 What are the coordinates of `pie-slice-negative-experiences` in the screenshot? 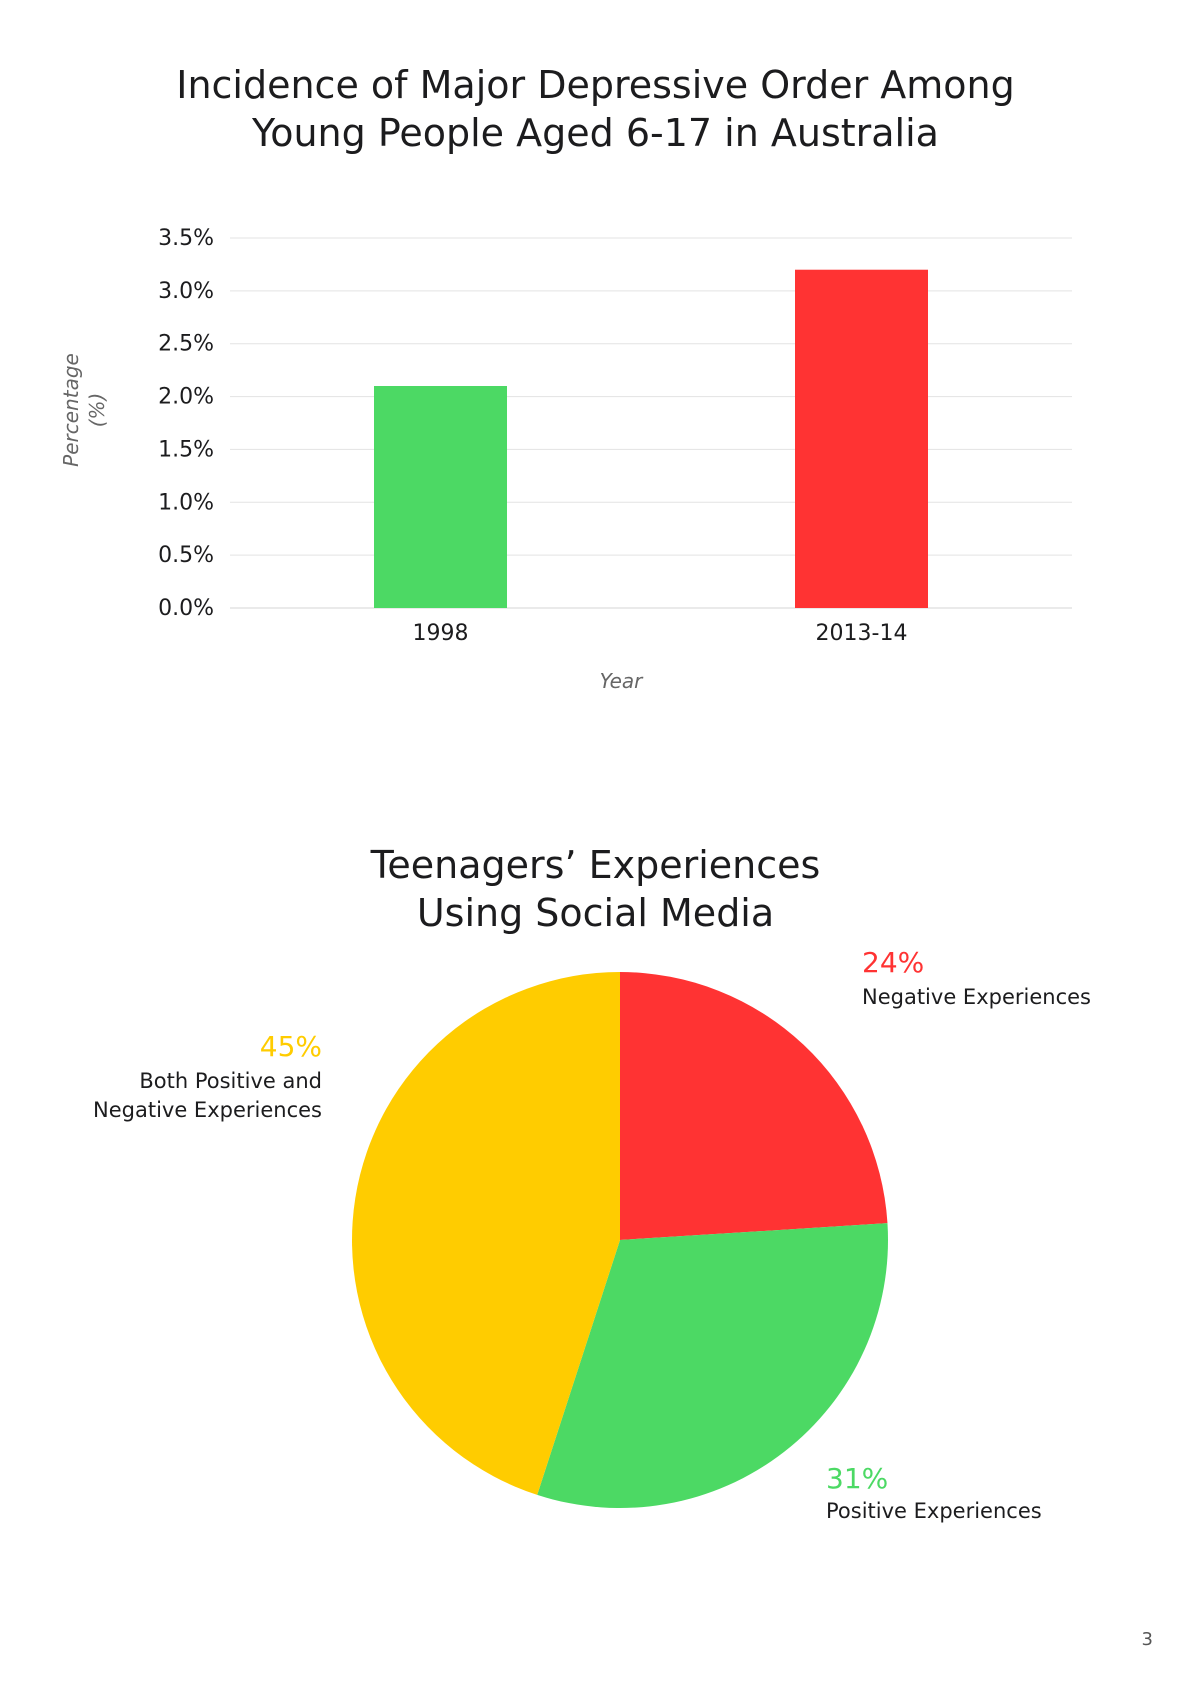 It's located at (754, 1106).